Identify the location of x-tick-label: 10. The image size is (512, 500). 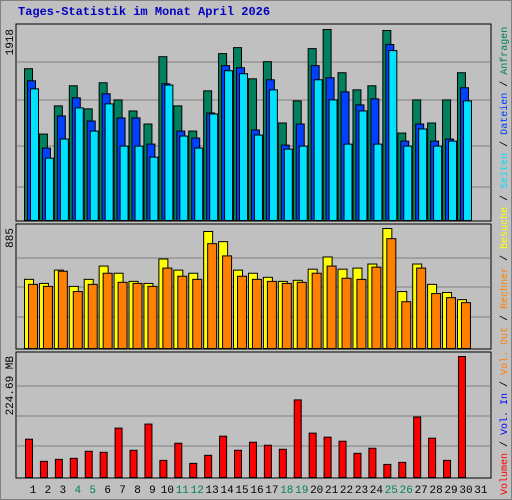
(167, 491).